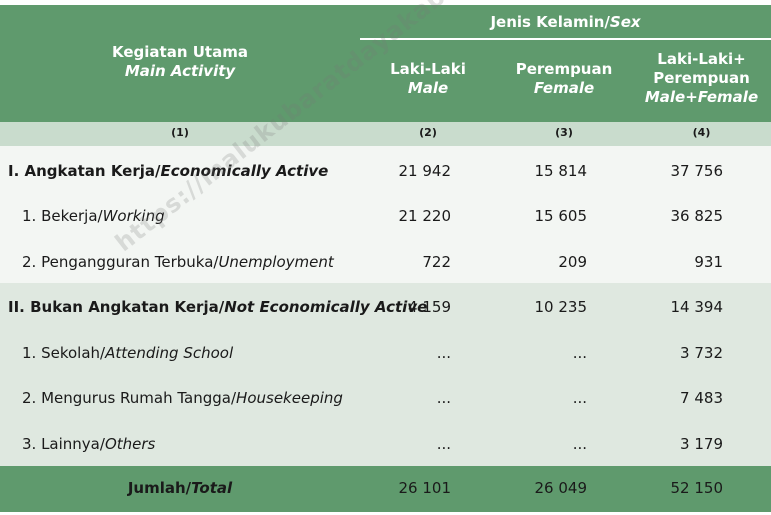  I want to click on total-value: 3 179, so click(701, 444).